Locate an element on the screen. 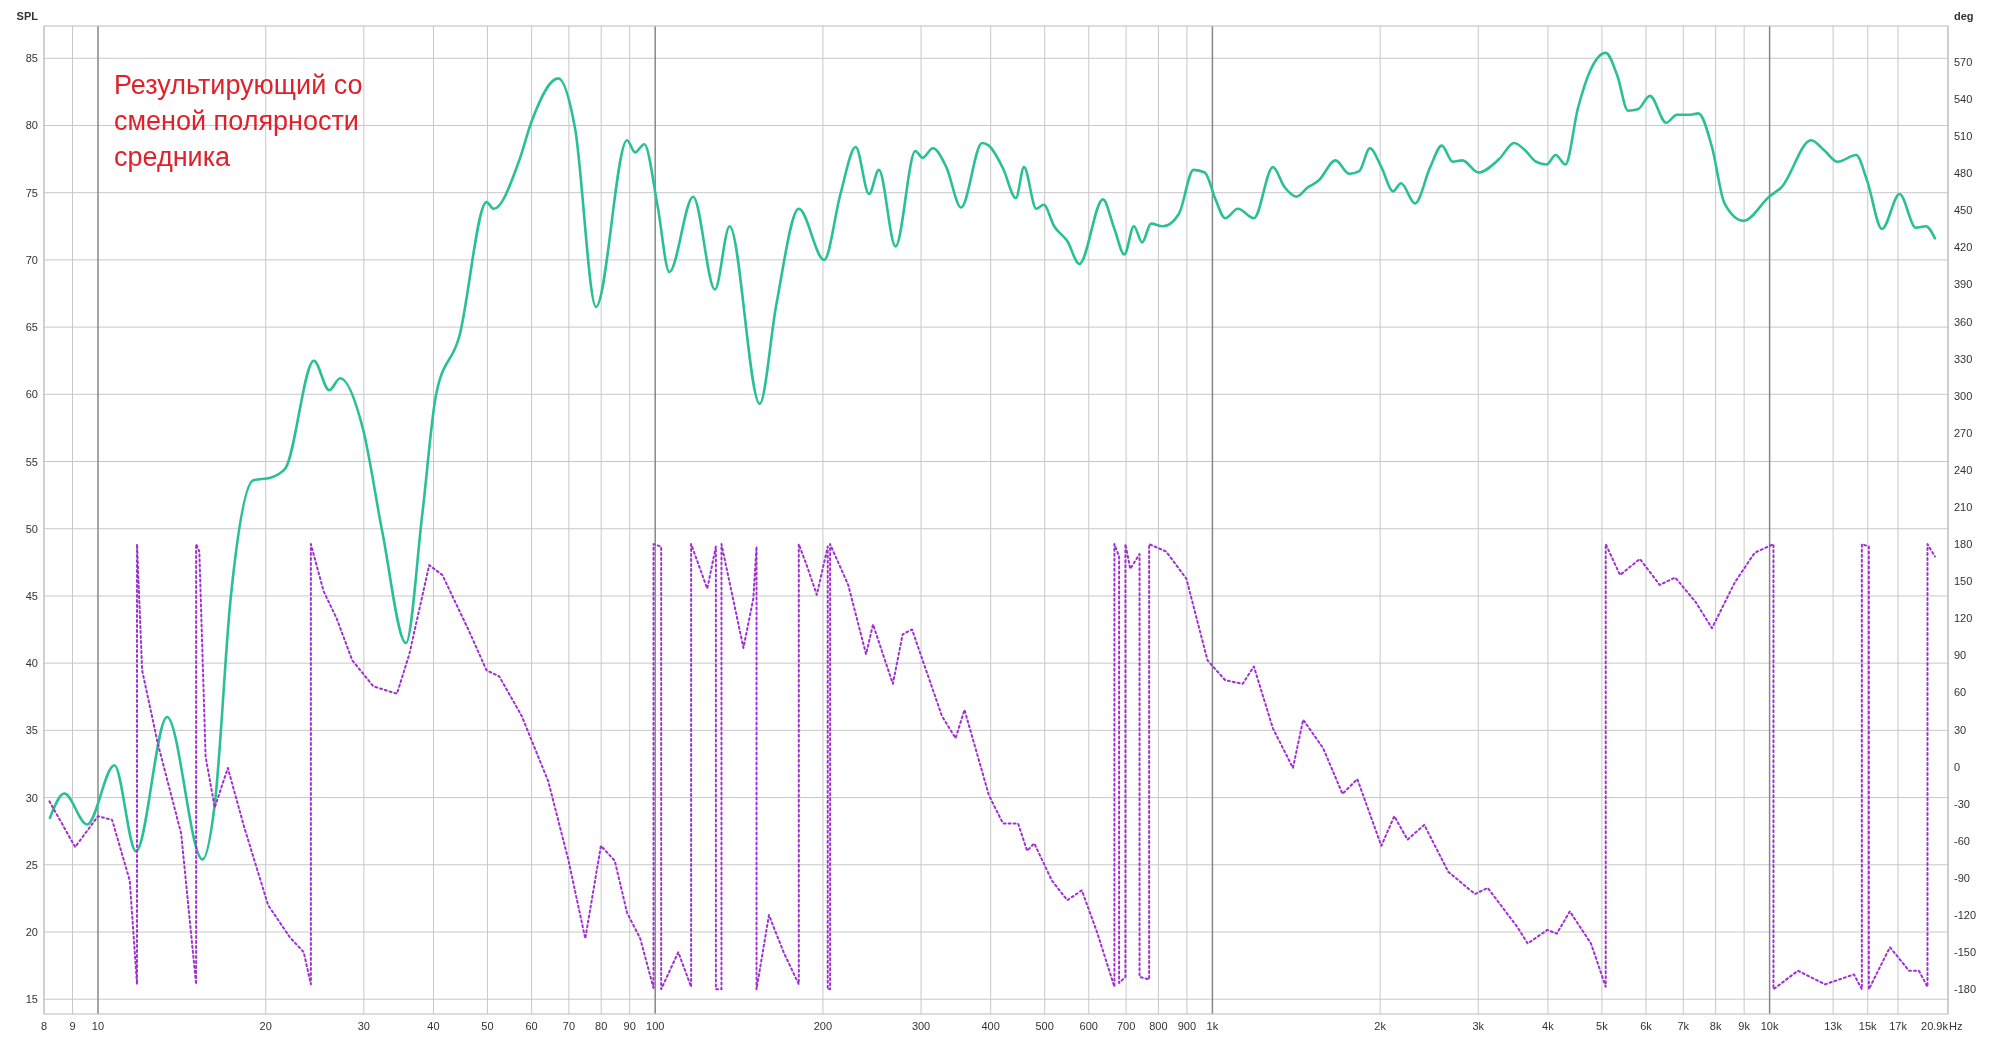  y-tick-label: 55 is located at coordinates (31, 461).